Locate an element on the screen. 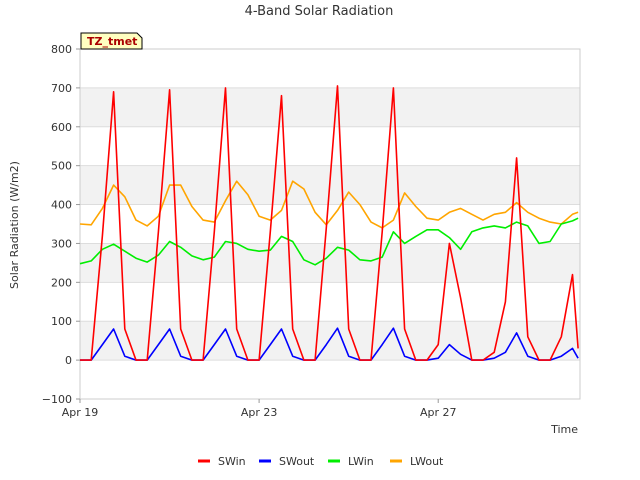 The height and width of the screenshot is (480, 640). y-tick-label: −100 is located at coordinates (57, 399).